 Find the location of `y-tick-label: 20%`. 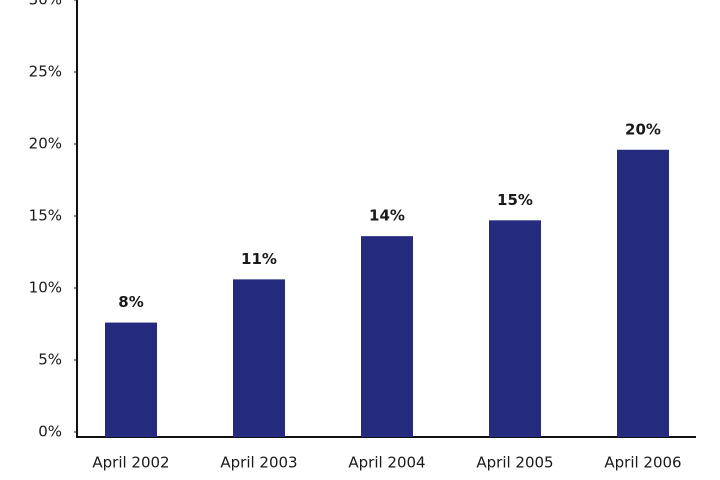

y-tick-label: 20% is located at coordinates (45, 144).